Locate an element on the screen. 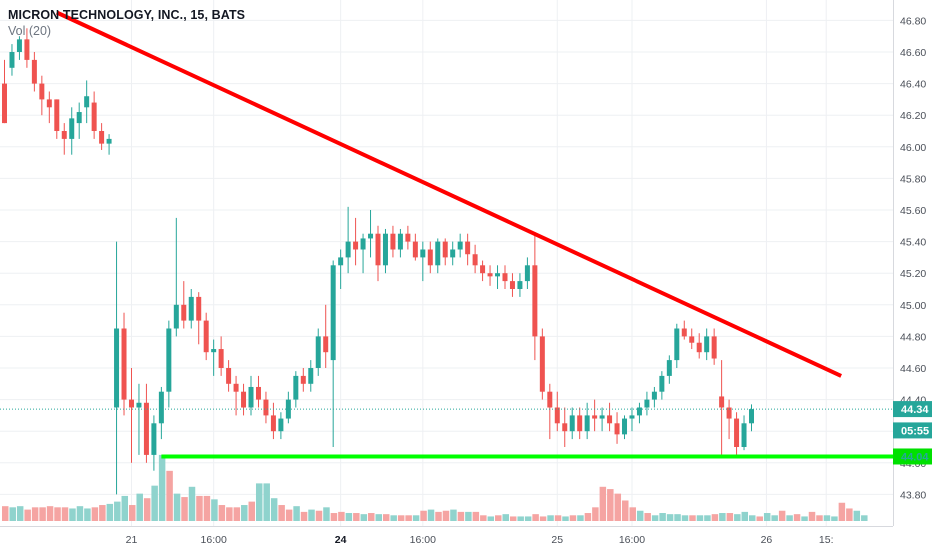 The image size is (932, 550). y-tick-label: 45.60 is located at coordinates (913, 211).